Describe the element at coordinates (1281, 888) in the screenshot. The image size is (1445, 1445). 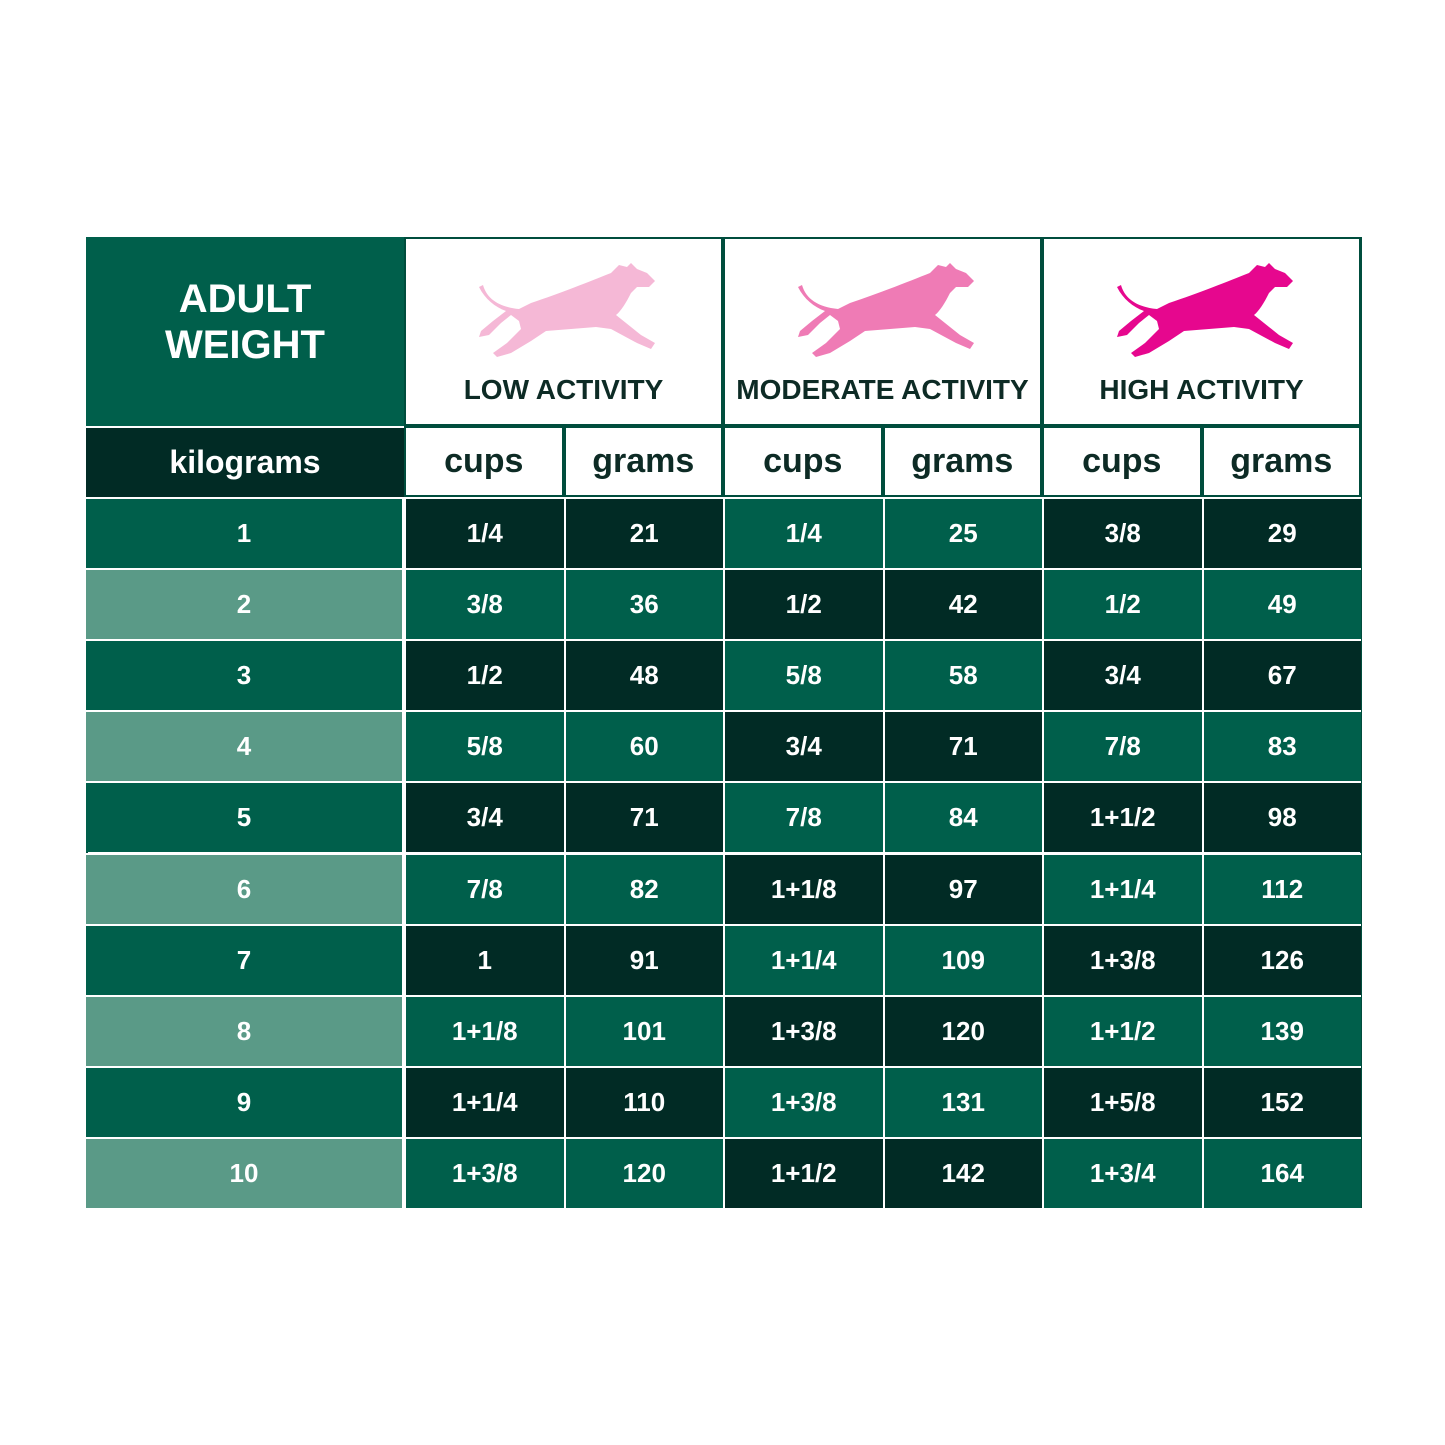
I see `value-cell: 112` at that location.